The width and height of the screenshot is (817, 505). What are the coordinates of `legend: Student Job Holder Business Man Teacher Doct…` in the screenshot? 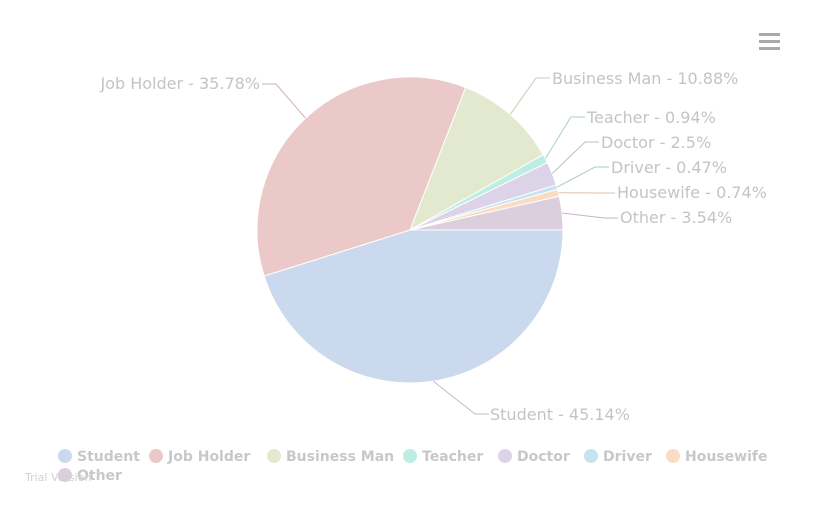 It's located at (412, 466).